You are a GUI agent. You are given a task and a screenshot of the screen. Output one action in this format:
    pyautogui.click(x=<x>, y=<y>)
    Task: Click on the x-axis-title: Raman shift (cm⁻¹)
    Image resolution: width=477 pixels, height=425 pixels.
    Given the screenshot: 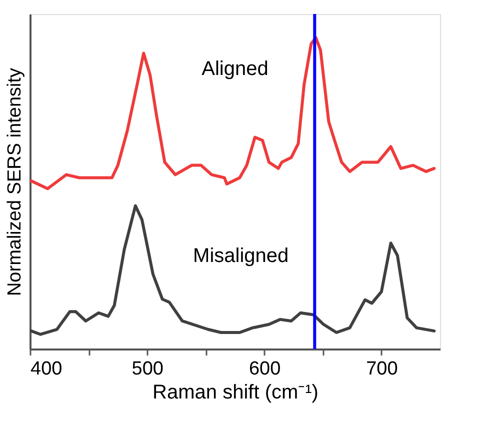 What is the action you would take?
    pyautogui.click(x=235, y=393)
    